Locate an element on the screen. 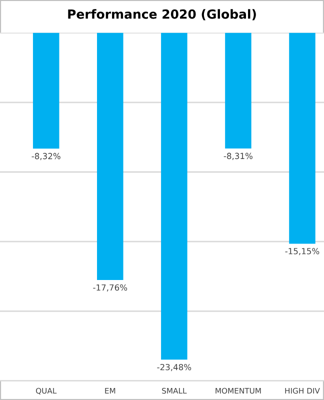 The image size is (324, 400). data-label: -23,48% is located at coordinates (174, 368).